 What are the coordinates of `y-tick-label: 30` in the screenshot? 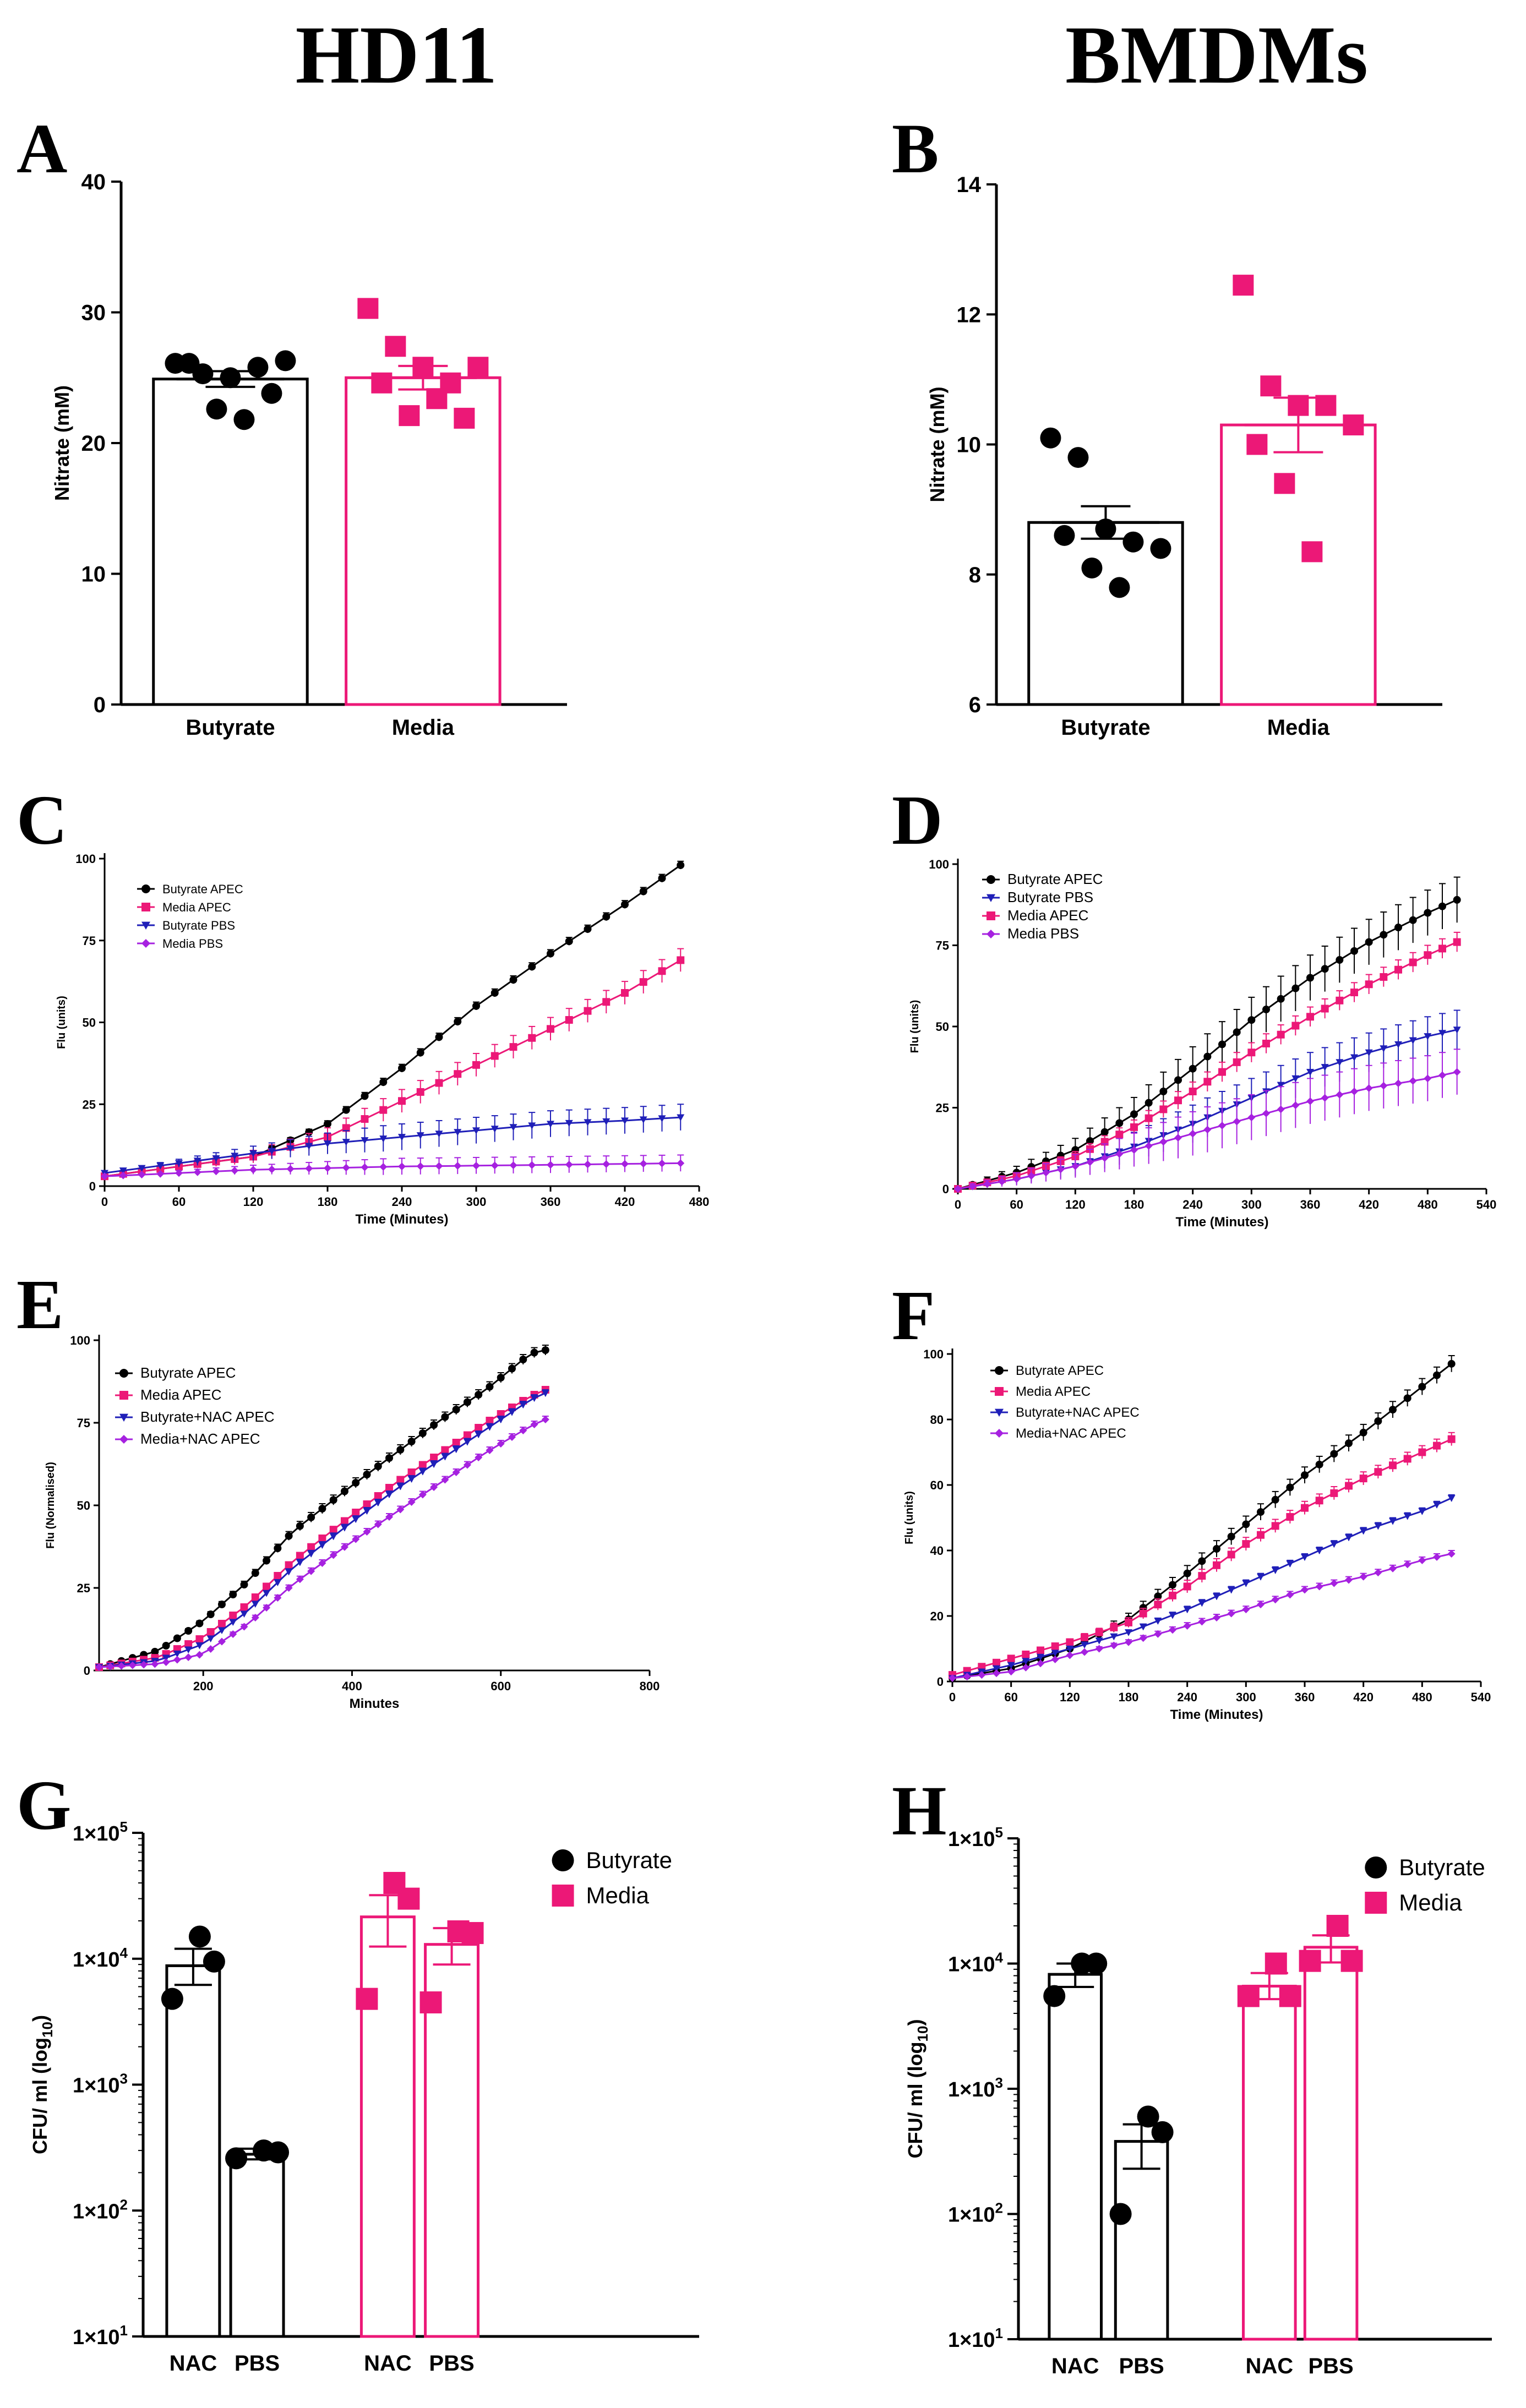 It's located at (93, 313).